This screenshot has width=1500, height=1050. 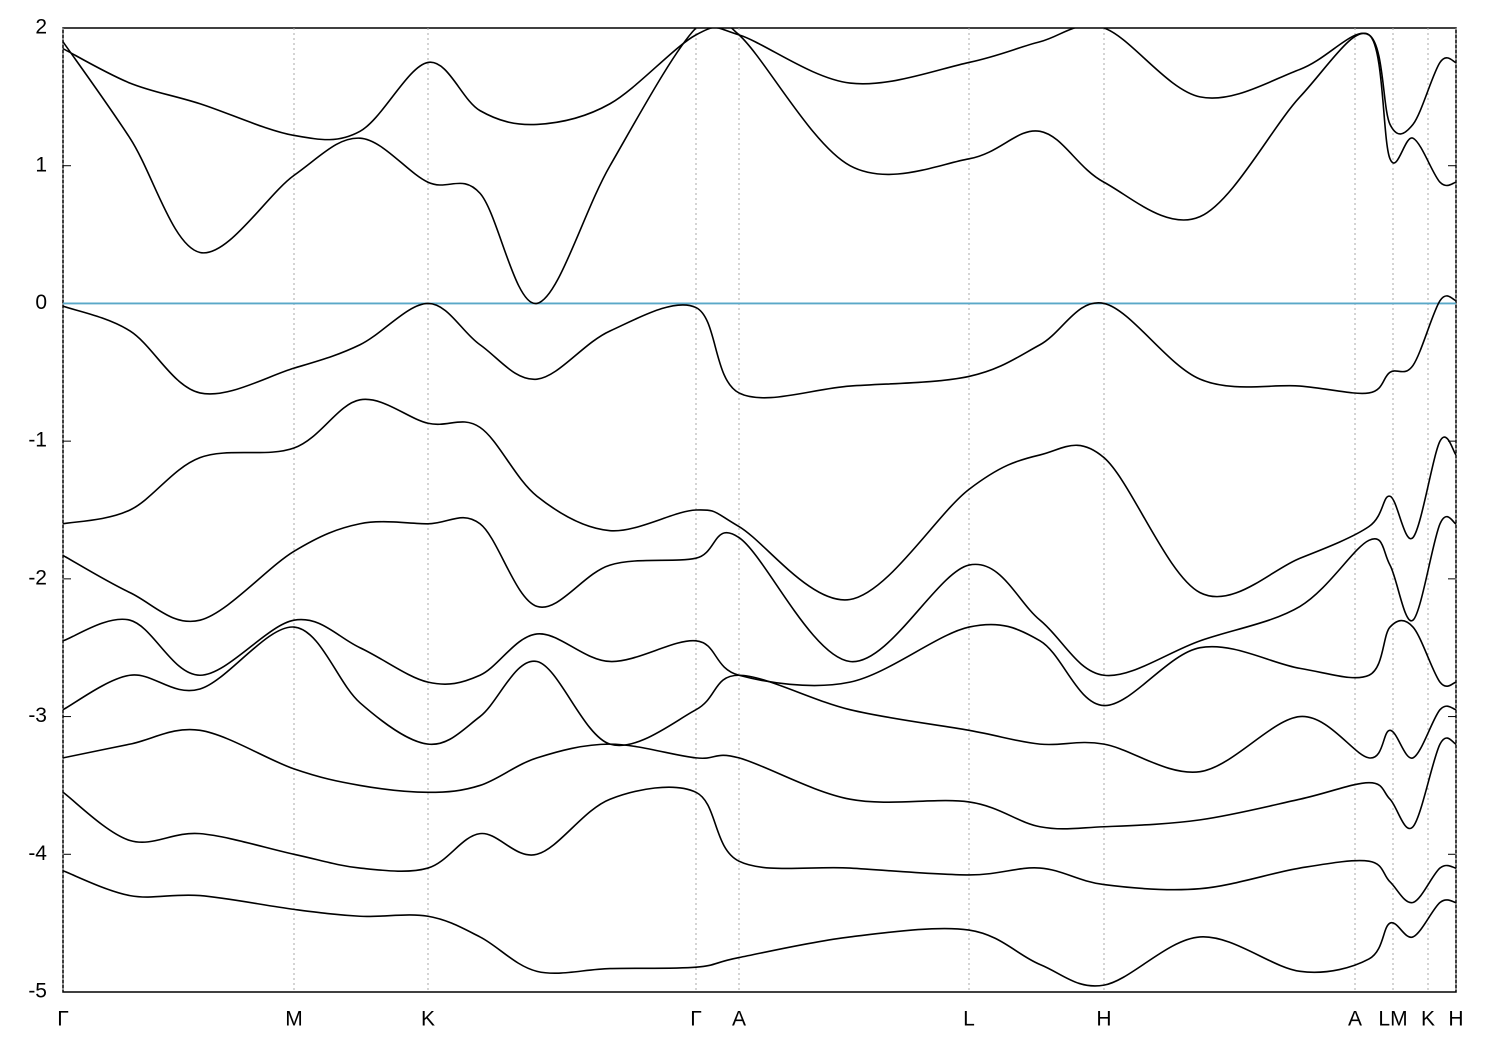 I want to click on x-tick-label: LM, so click(x=1392, y=1019).